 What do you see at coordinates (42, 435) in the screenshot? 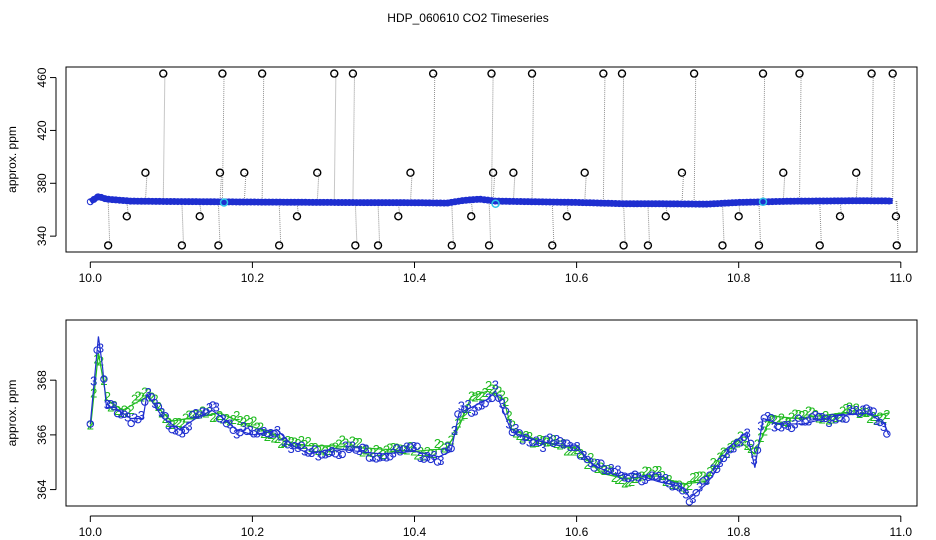
I see `y-tick-label: 366` at bounding box center [42, 435].